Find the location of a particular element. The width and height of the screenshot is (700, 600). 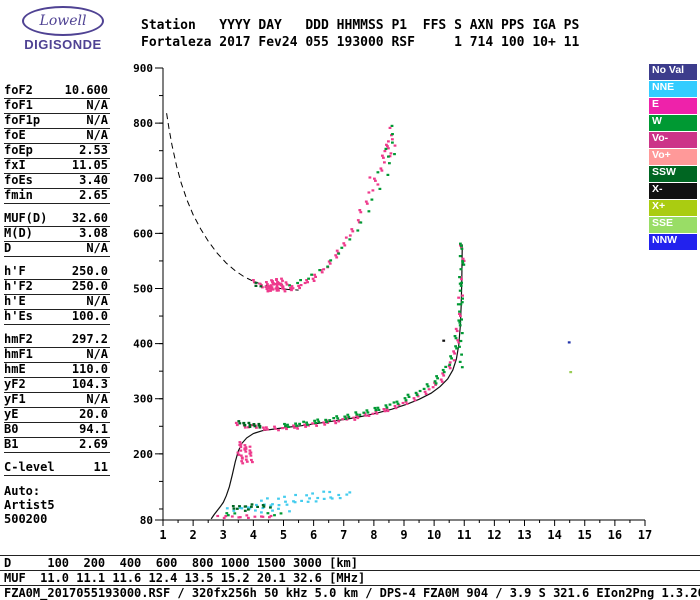

digisonde-logo: Lowell DIGISONDE is located at coordinates (63, 29).